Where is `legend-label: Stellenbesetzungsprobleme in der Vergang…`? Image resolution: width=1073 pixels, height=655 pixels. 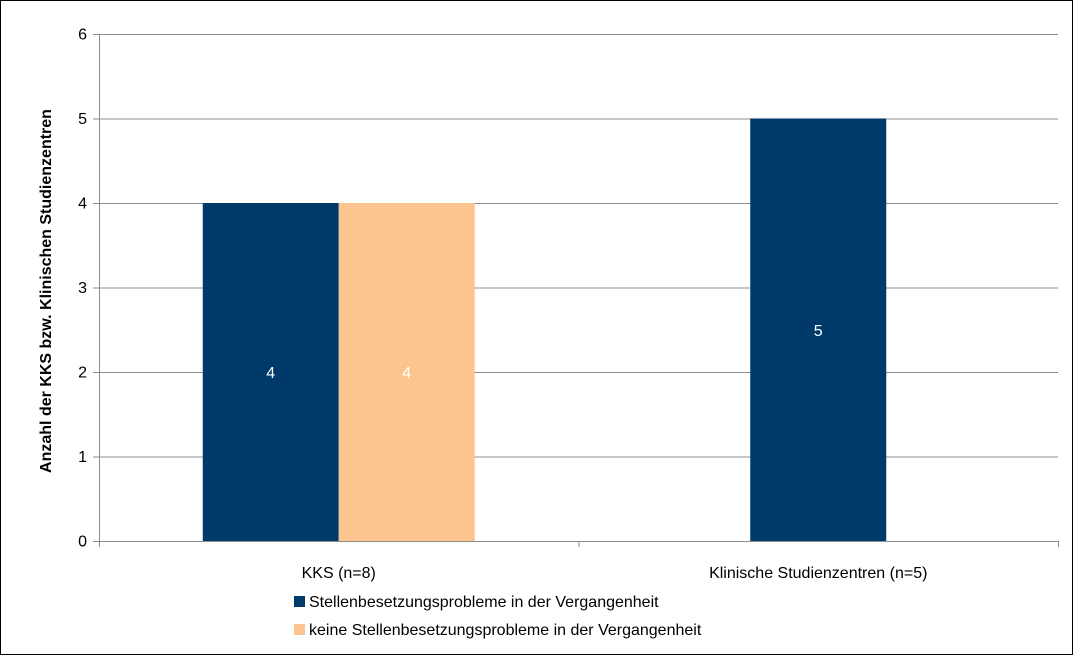
legend-label: Stellenbesetzungsprobleme in der Vergang… is located at coordinates (484, 602).